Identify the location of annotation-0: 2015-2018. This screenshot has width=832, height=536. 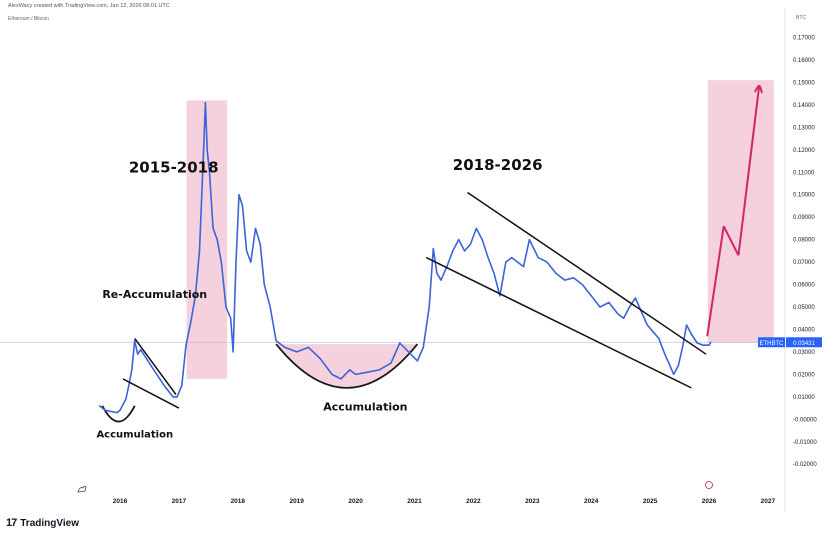
(174, 167).